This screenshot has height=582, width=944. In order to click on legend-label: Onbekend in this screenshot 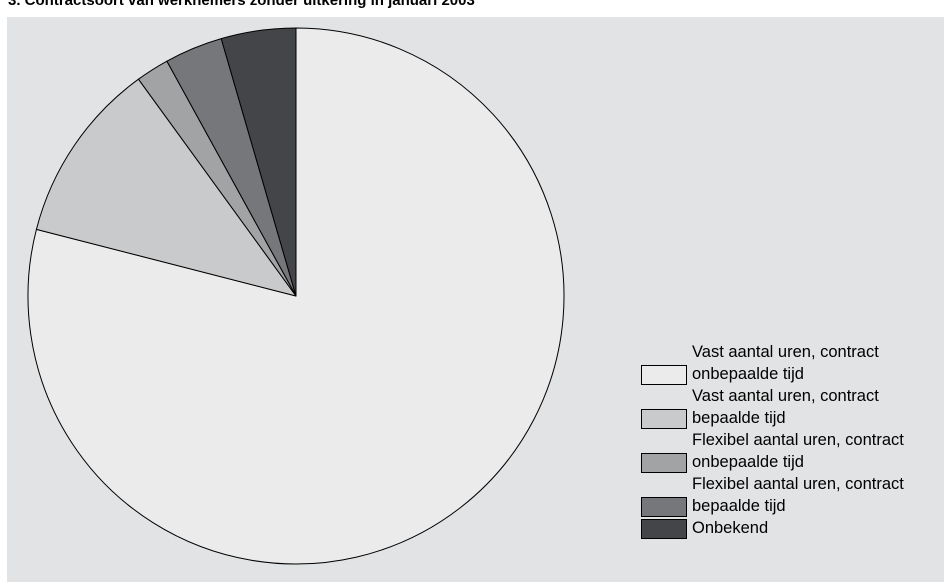, I will do `click(730, 528)`.